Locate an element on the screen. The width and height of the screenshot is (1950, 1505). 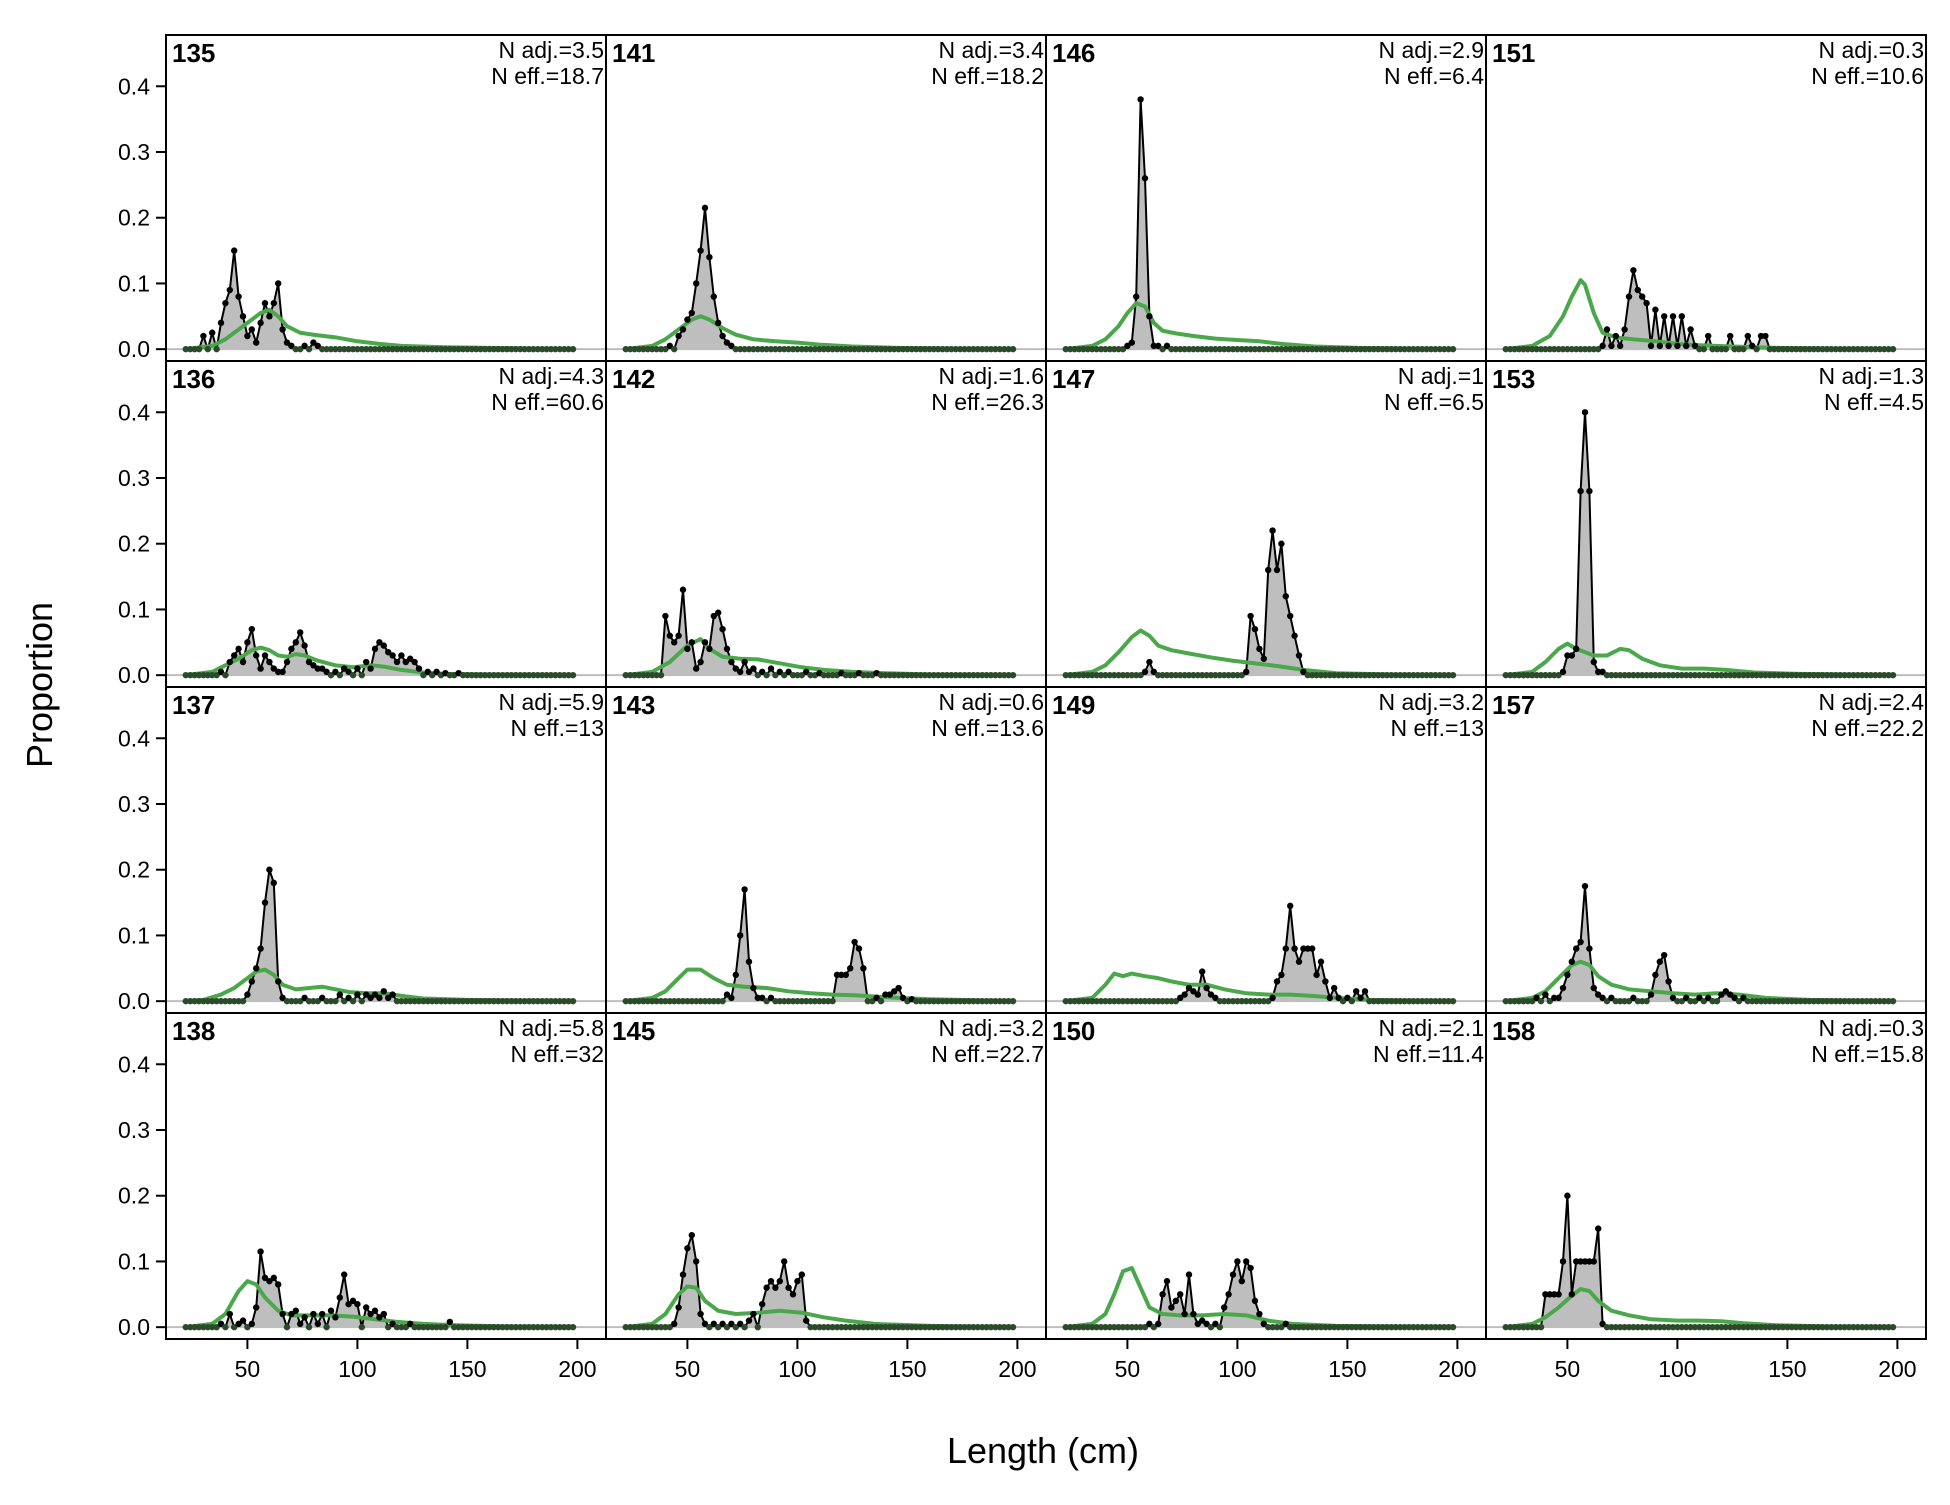
panel-label: 146 is located at coordinates (1073, 53).